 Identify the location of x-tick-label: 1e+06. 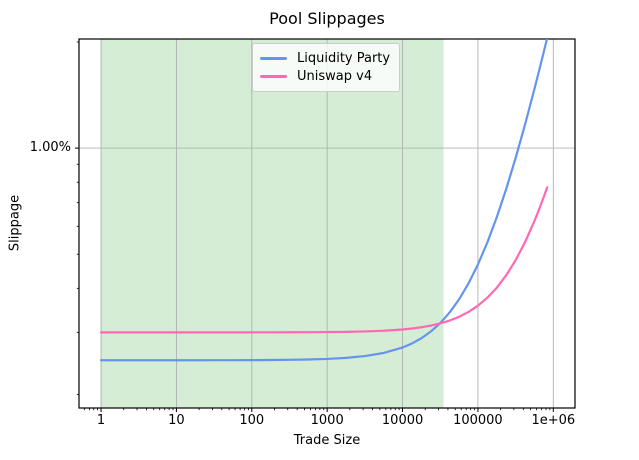
(553, 420).